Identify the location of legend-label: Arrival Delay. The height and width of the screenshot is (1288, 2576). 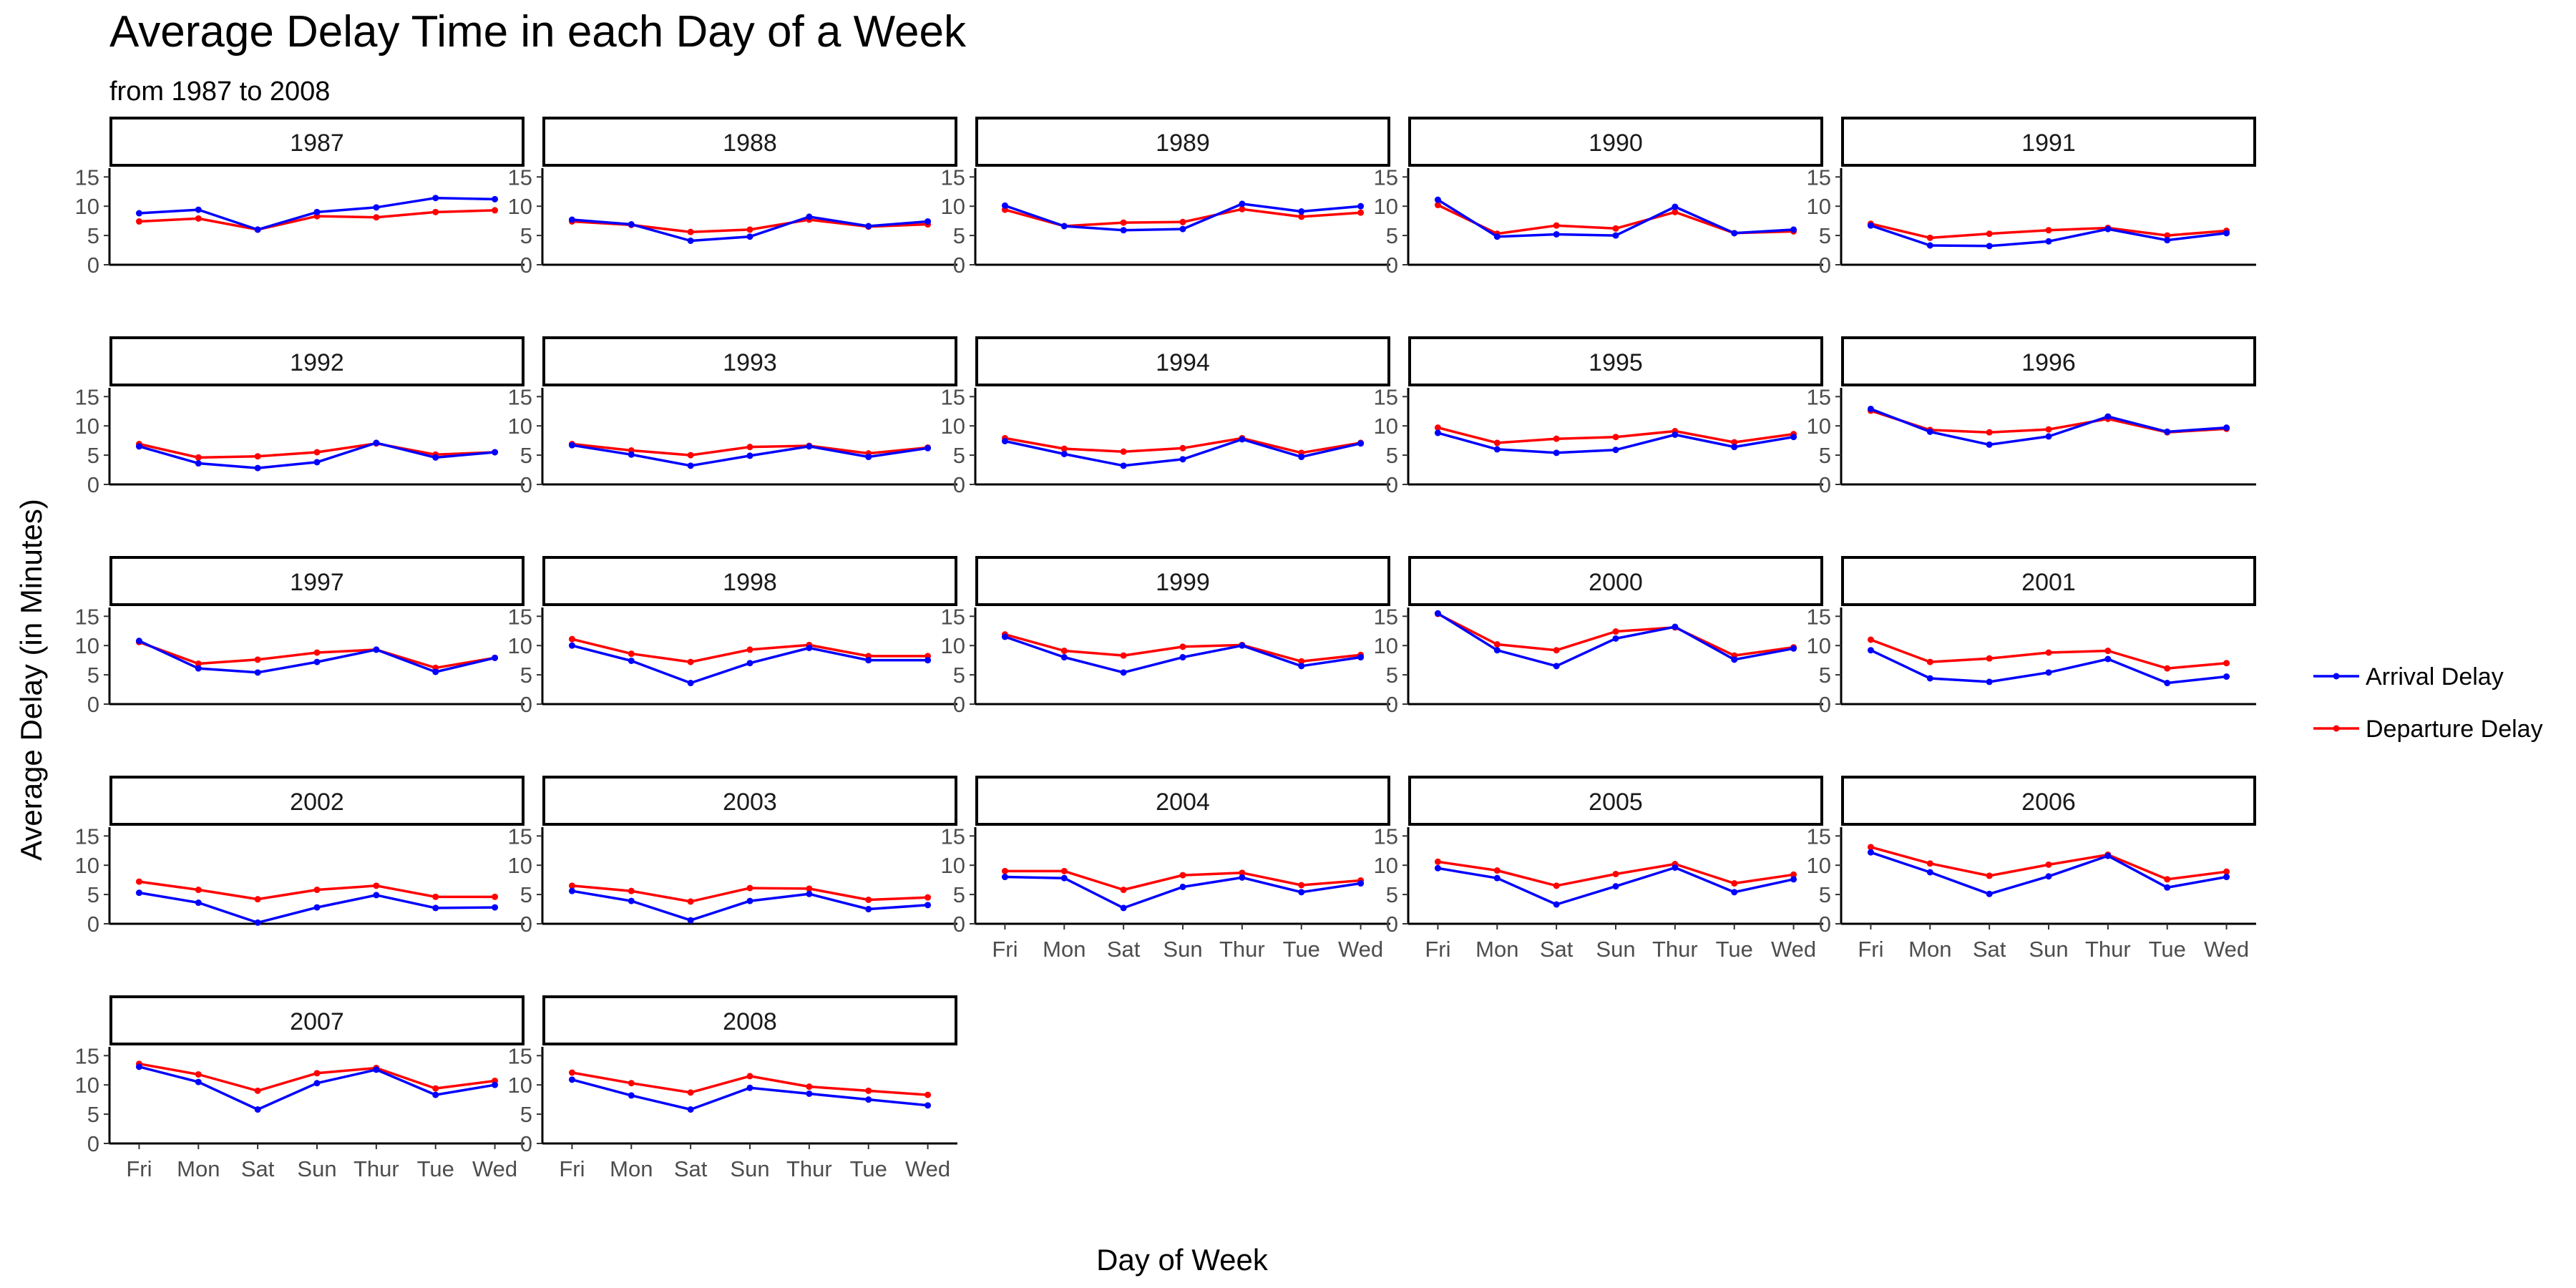
(2435, 677).